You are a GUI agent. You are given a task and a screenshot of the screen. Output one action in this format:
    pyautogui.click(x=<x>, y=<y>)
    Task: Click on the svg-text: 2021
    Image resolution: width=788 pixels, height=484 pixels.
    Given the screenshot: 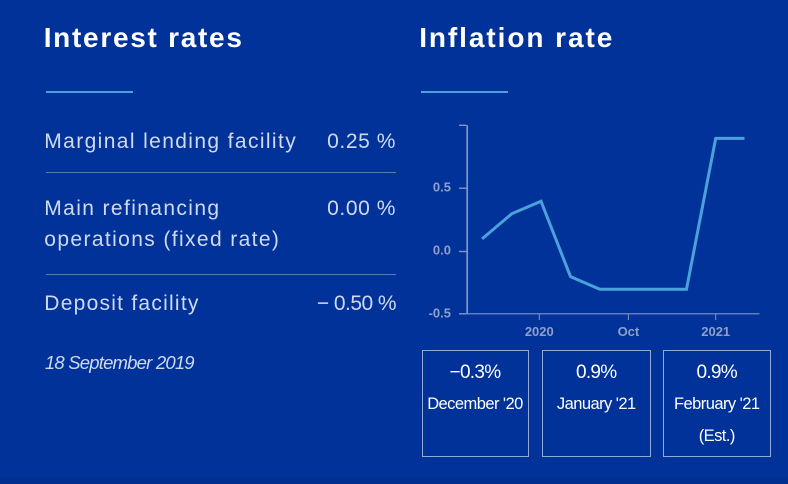 What is the action you would take?
    pyautogui.click(x=715, y=331)
    